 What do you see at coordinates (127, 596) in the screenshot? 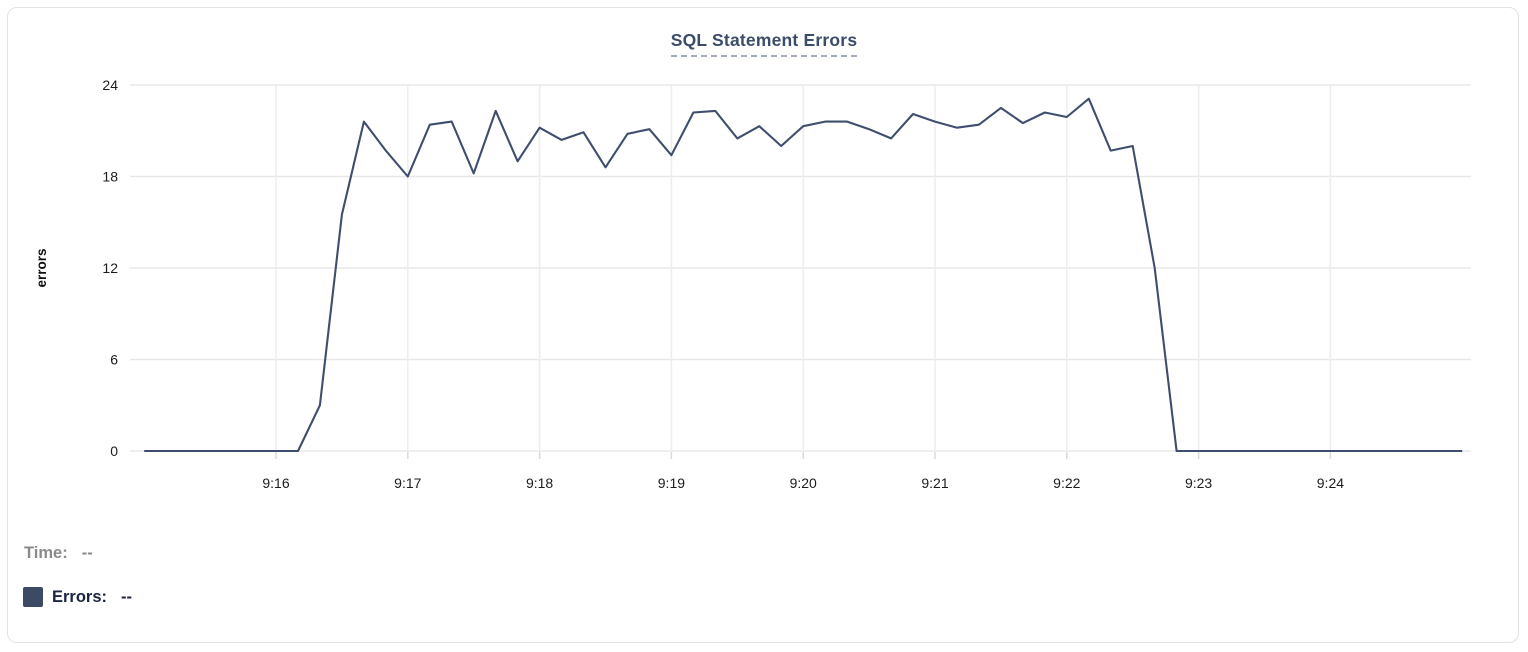
I see `legend-errors-value: --` at bounding box center [127, 596].